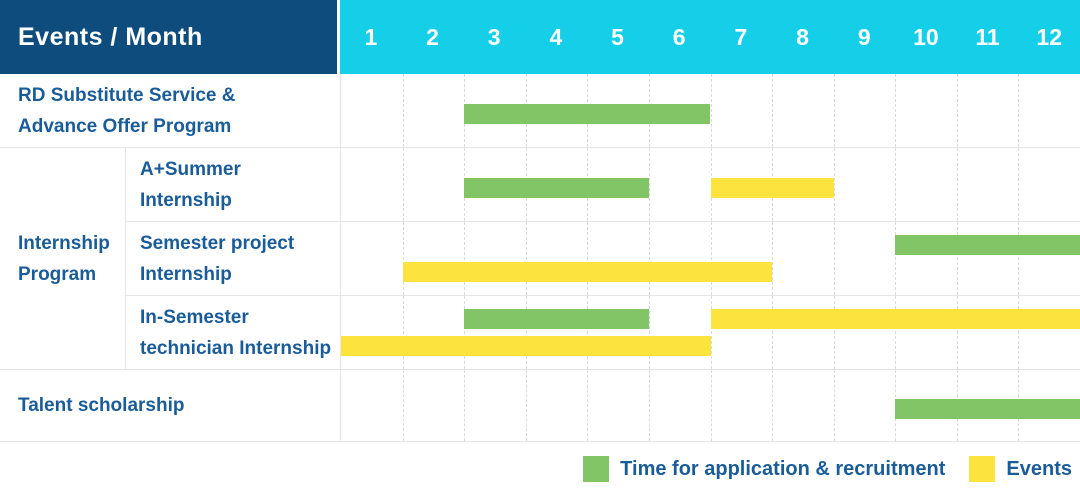  I want to click on month-label: 8, so click(802, 36).